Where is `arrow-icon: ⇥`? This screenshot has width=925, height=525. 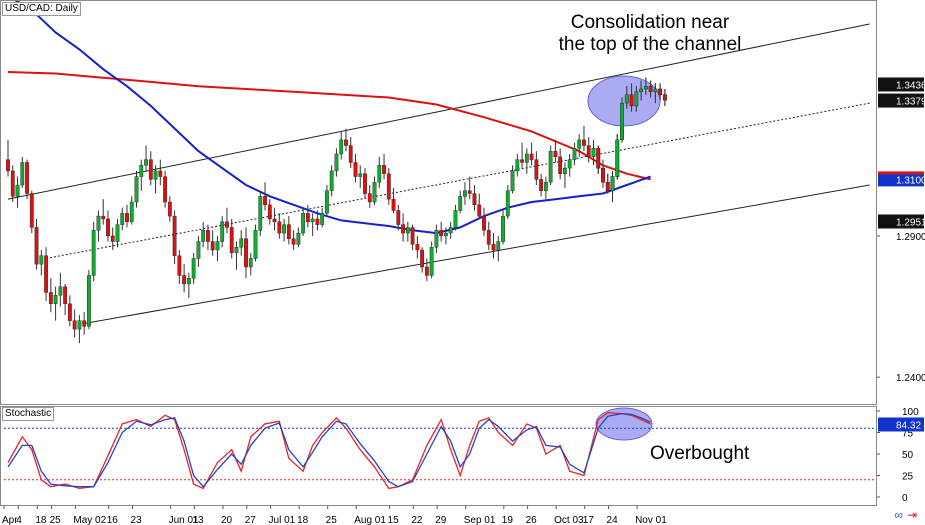
arrow-icon: ⇥ is located at coordinates (911, 515).